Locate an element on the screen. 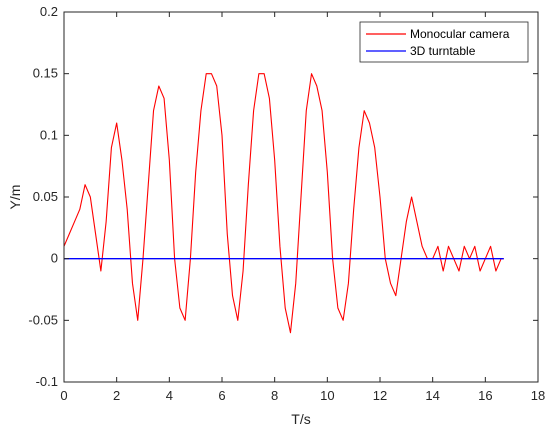 Image resolution: width=550 pixels, height=430 pixels. y-tick-label: -0.1 is located at coordinates (47, 381).